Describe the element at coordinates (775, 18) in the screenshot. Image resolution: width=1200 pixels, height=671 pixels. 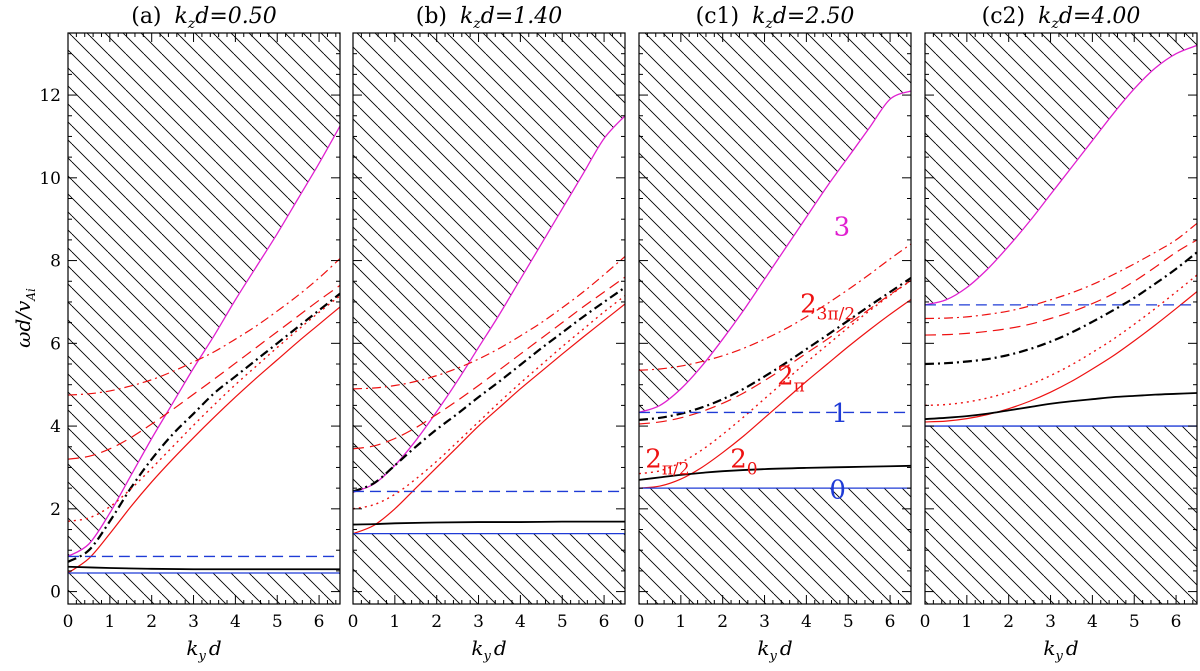
I see `panel-title: (c1) kzd=2.50` at that location.